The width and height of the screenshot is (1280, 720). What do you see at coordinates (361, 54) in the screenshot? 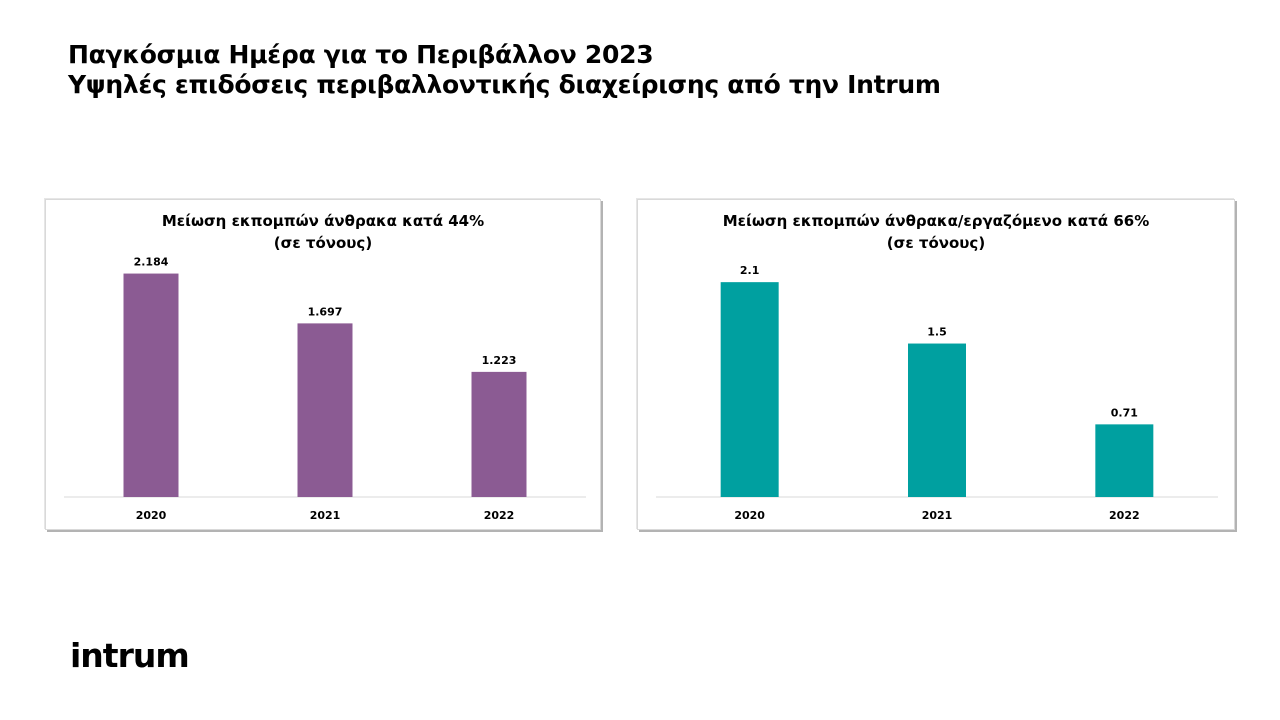
I see `page-title: Παγκόσμια Ημέρα για το Περιβάλλον 2023` at bounding box center [361, 54].